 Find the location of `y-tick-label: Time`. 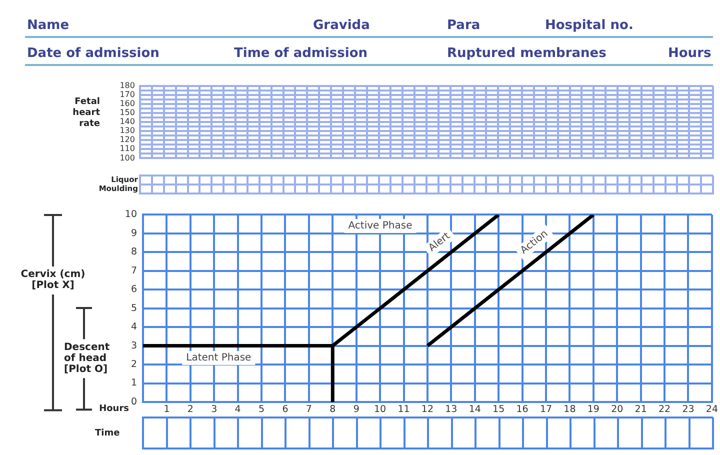

y-tick-label: Time is located at coordinates (107, 433).